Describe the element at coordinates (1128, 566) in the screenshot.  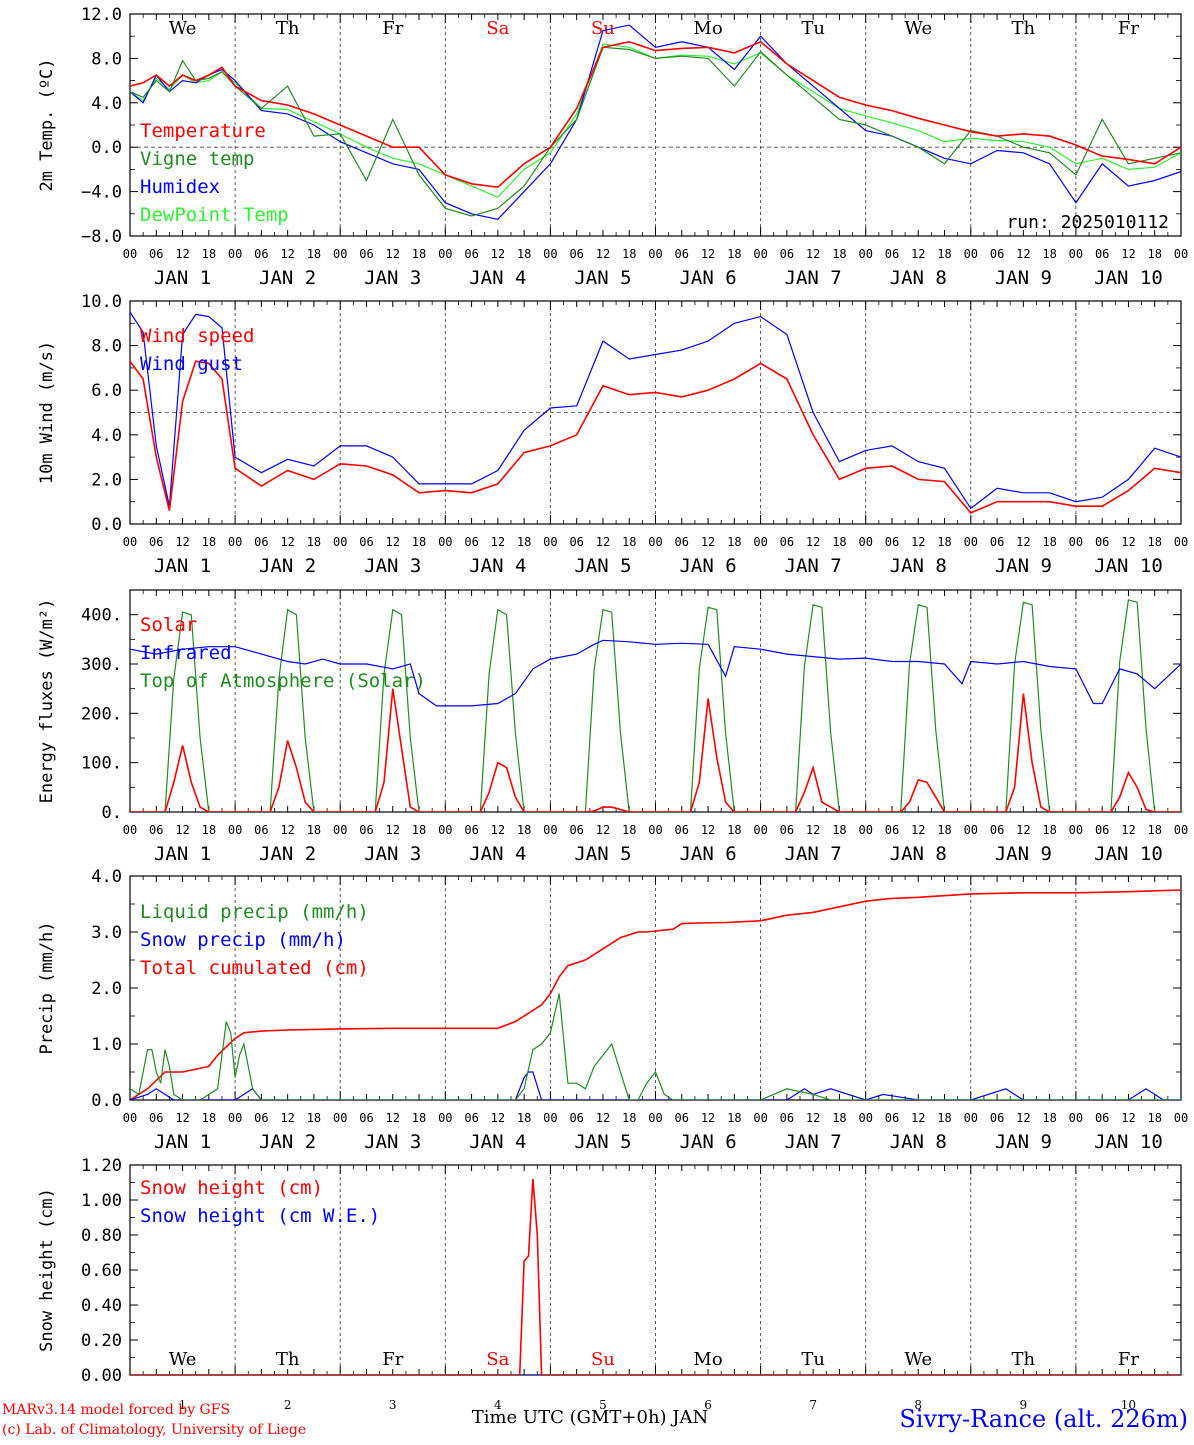
I see `x-date-label: JAN 10` at that location.